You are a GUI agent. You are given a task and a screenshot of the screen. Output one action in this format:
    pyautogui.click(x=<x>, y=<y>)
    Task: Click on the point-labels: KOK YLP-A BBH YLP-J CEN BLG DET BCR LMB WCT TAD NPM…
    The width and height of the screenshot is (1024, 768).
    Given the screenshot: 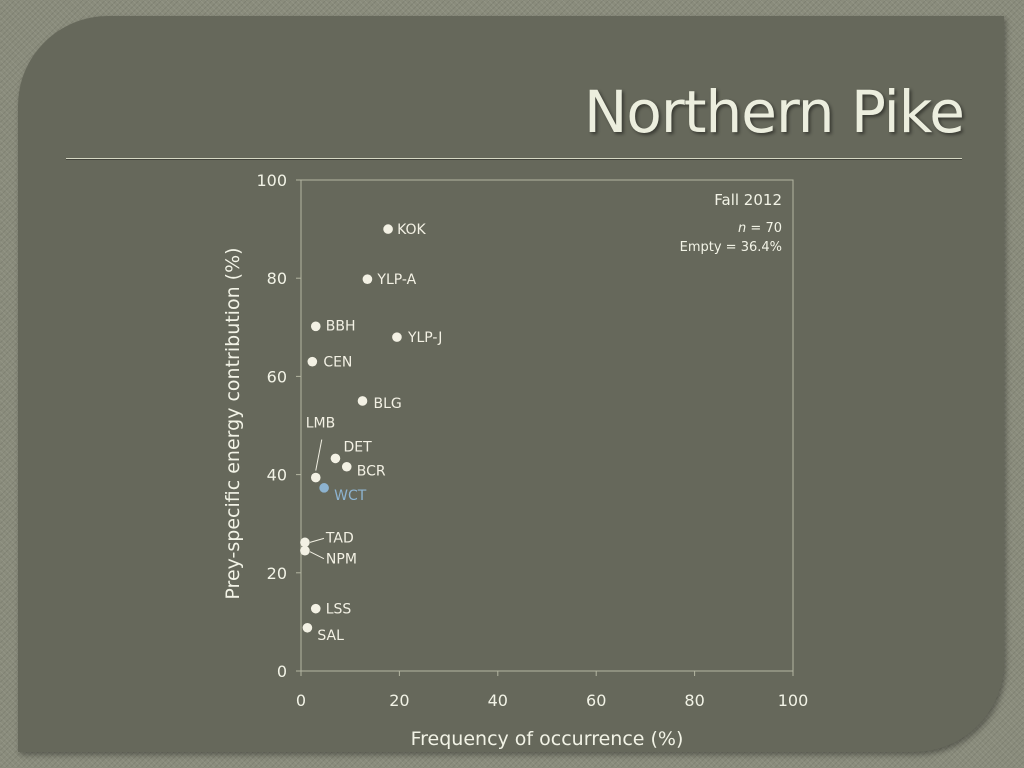 What is the action you would take?
    pyautogui.click(x=374, y=433)
    